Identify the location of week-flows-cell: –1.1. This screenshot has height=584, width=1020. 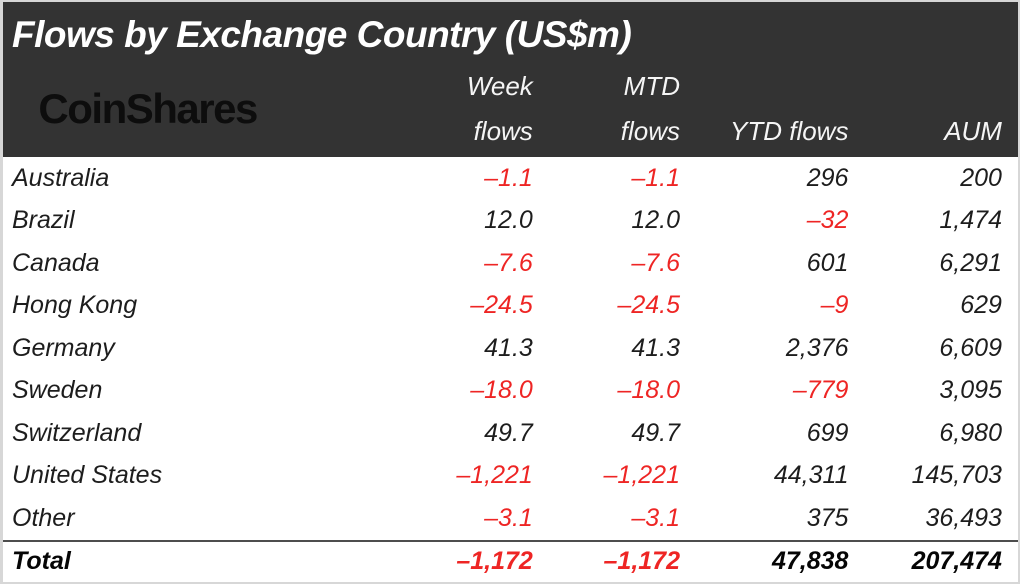
(508, 177).